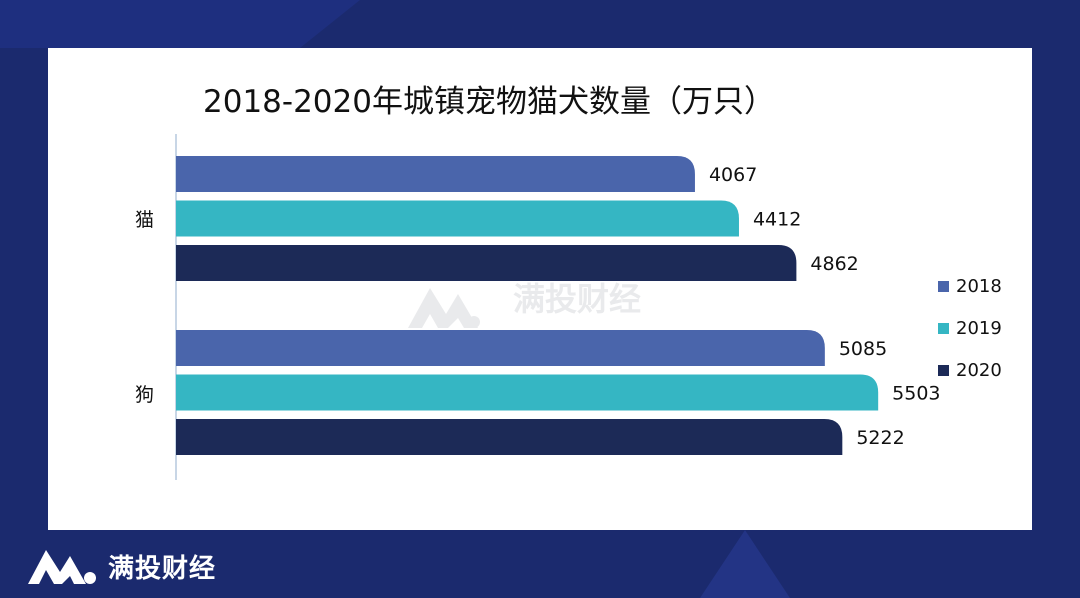  What do you see at coordinates (162, 568) in the screenshot?
I see `brand-name: 满投财经` at bounding box center [162, 568].